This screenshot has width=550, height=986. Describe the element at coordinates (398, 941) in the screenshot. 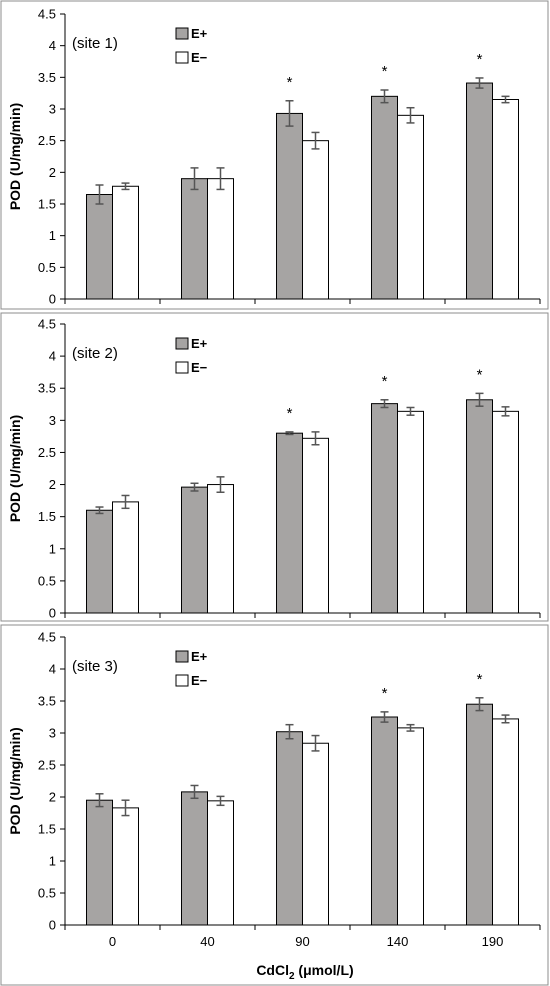

I see `x-tick-label: 140` at that location.